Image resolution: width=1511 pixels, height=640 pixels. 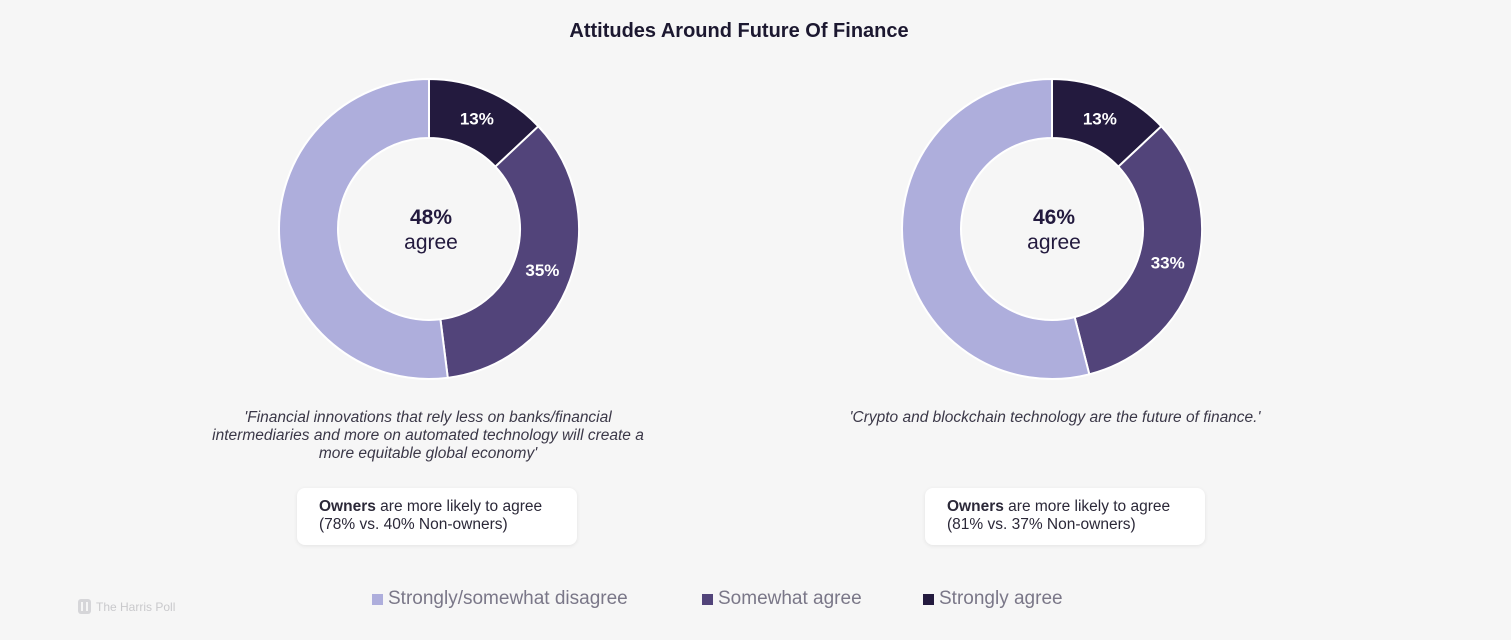 What do you see at coordinates (739, 31) in the screenshot?
I see `chart-title: Attitudes Around Future Of Finance` at bounding box center [739, 31].